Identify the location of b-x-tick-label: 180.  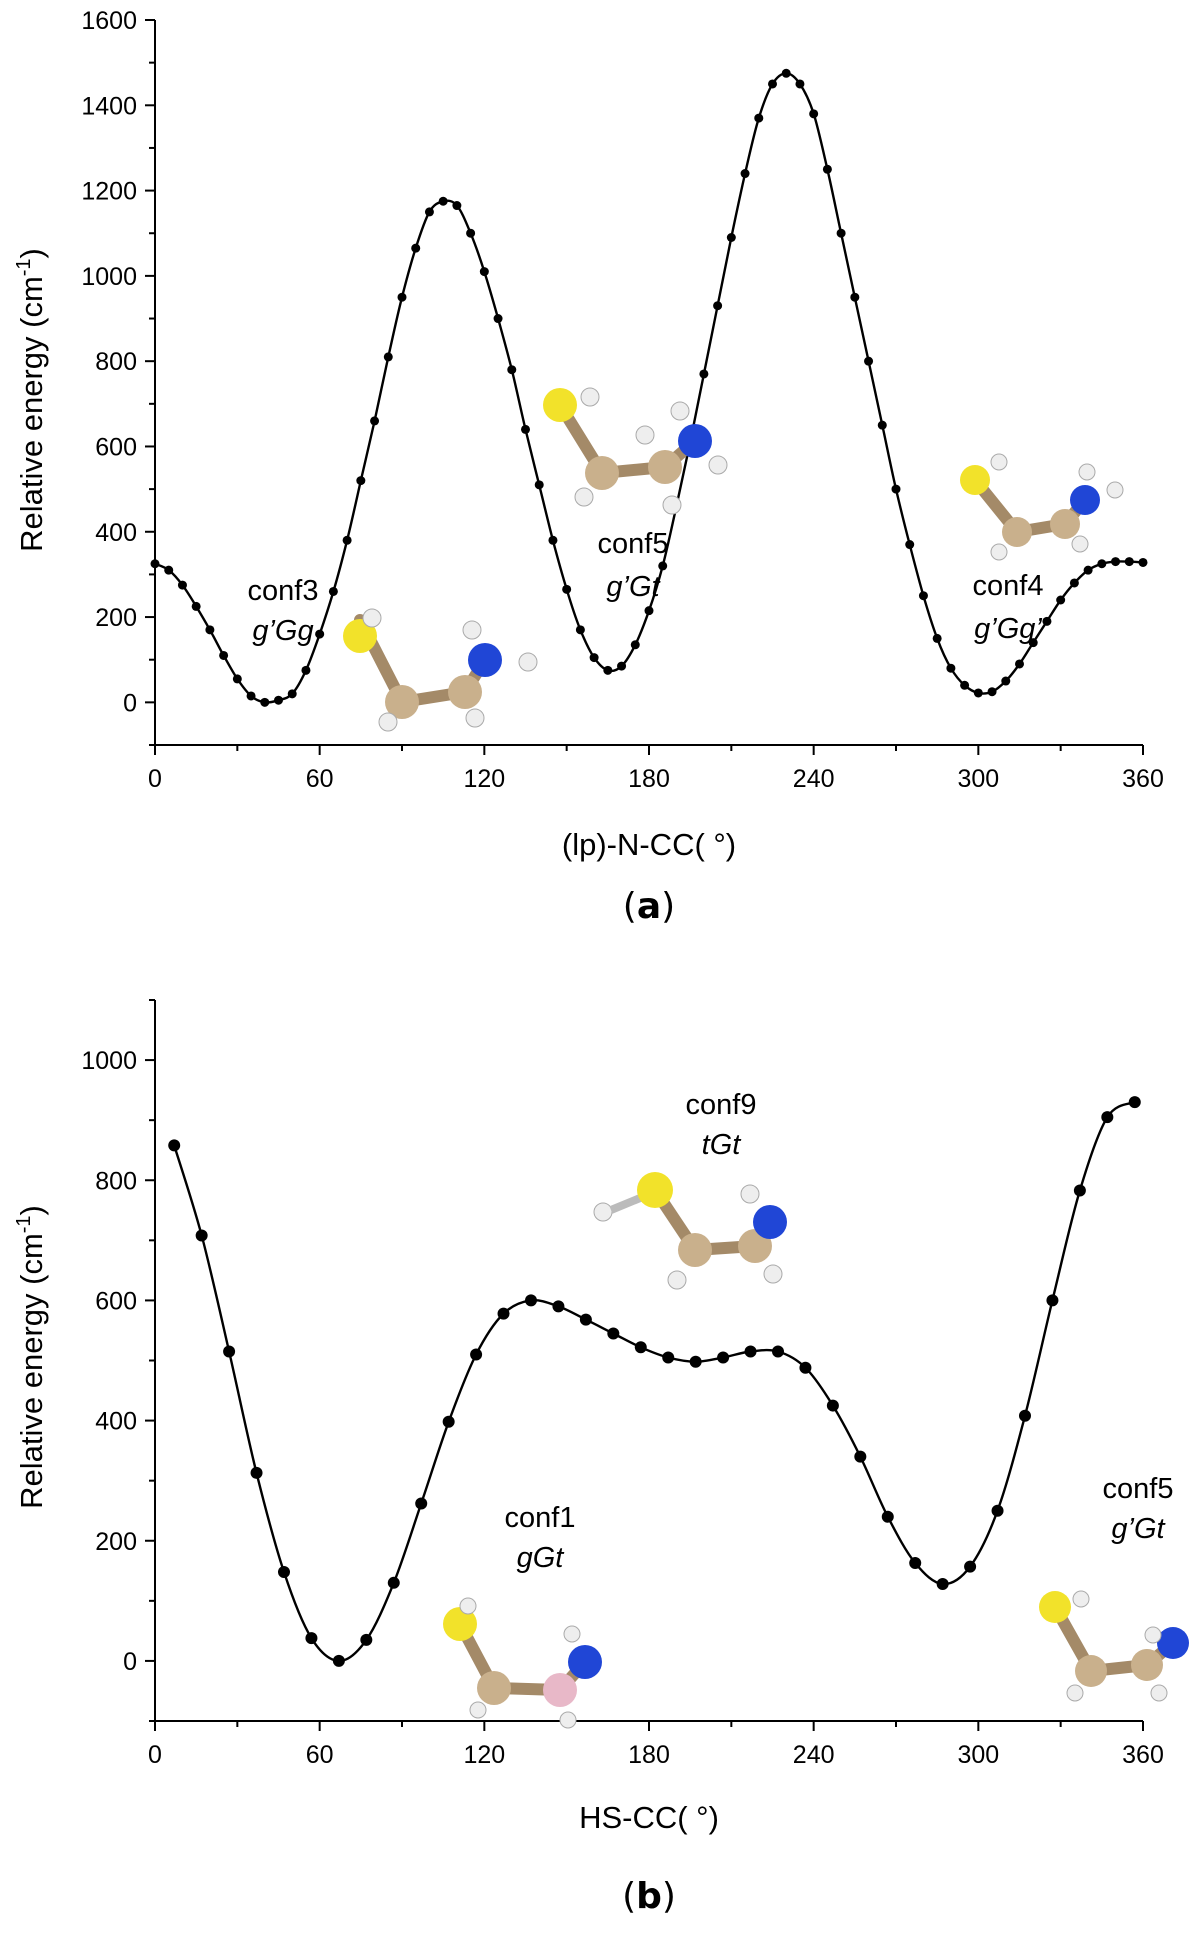
(649, 1755).